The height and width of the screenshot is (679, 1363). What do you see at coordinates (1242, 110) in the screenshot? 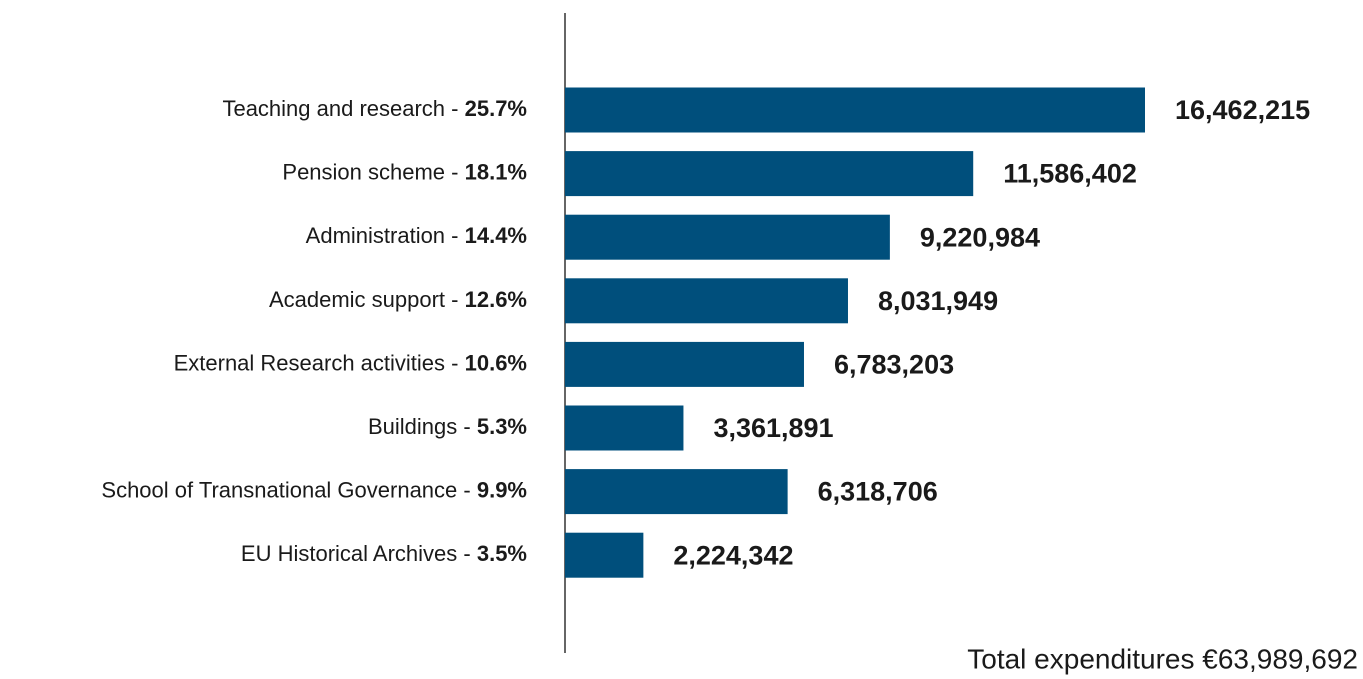
I see `value-label: 16,462,215` at bounding box center [1242, 110].